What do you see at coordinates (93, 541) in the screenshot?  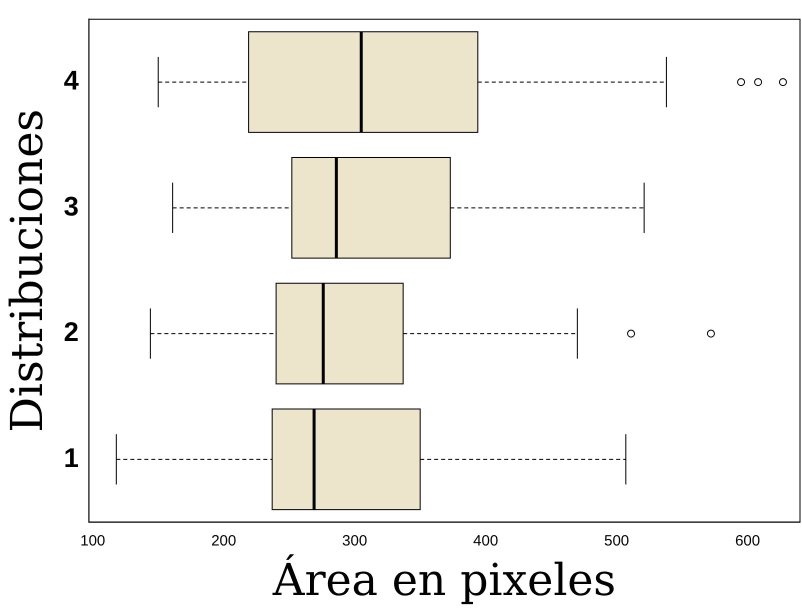 I see `x-tick-label: 100` at bounding box center [93, 541].